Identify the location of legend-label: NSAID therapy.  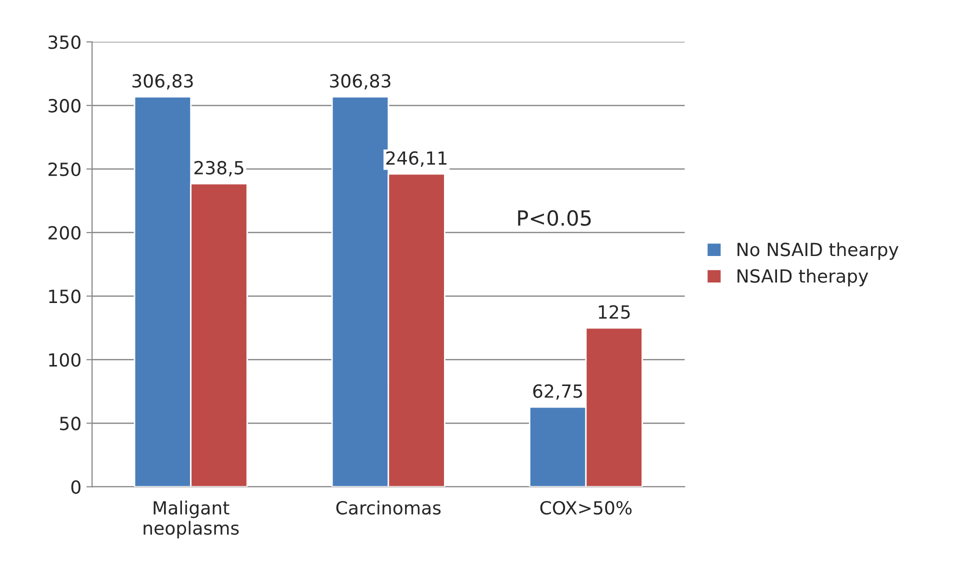
(803, 277).